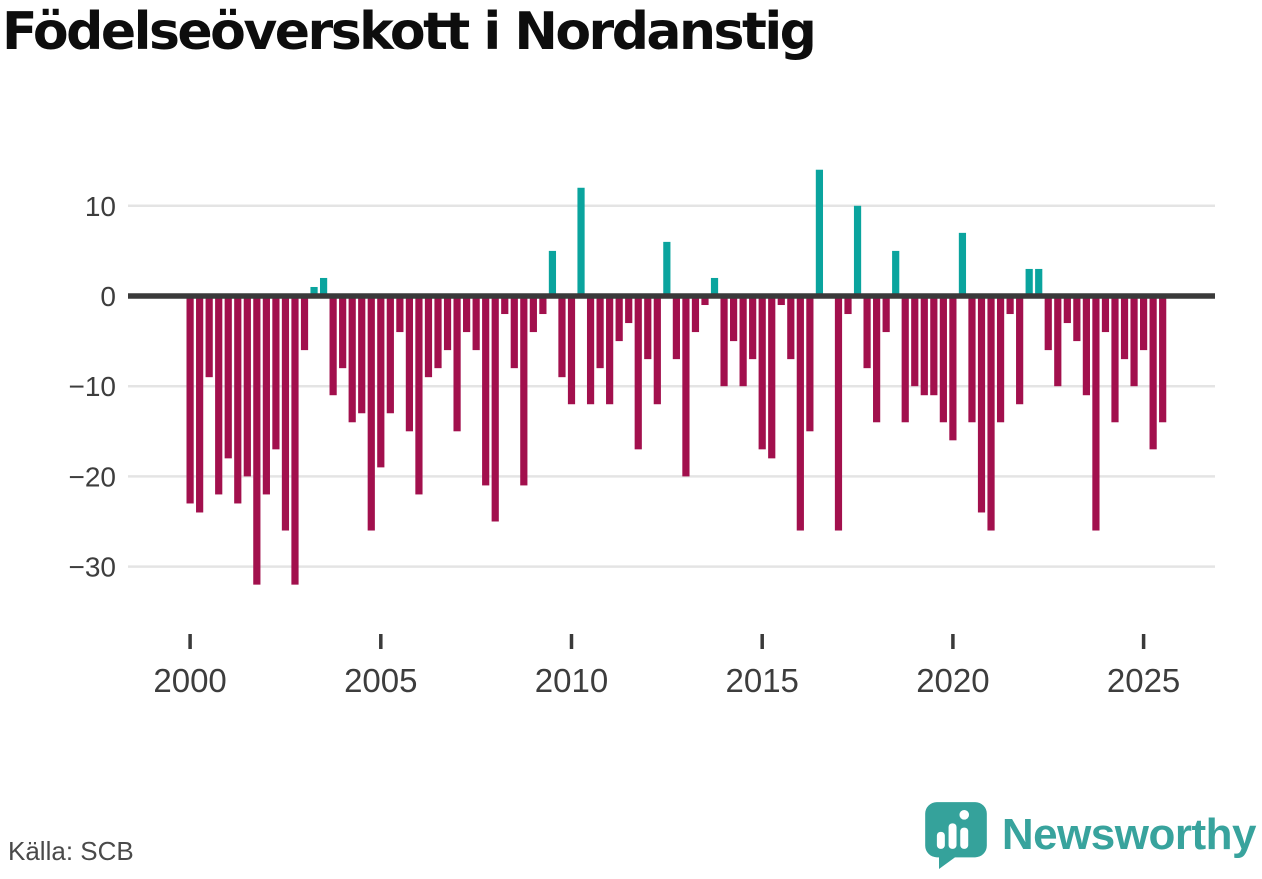  What do you see at coordinates (1010, 305) in the screenshot?
I see `bar-2021Q3` at bounding box center [1010, 305].